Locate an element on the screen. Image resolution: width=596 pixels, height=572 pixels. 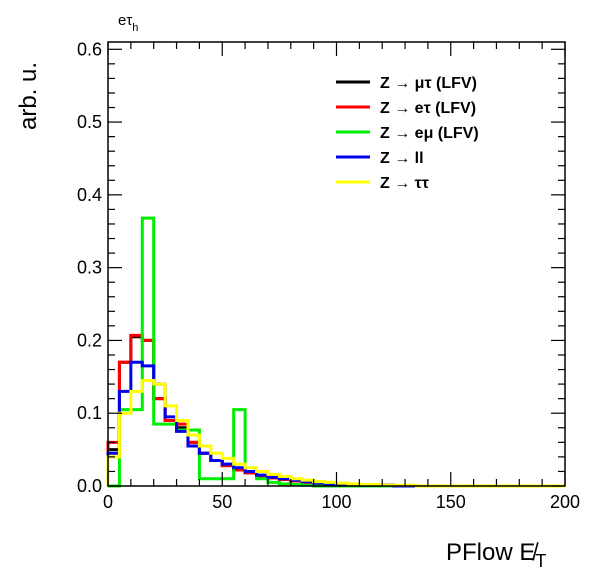
y-tick-label: 0.4 is located at coordinates (89, 195).